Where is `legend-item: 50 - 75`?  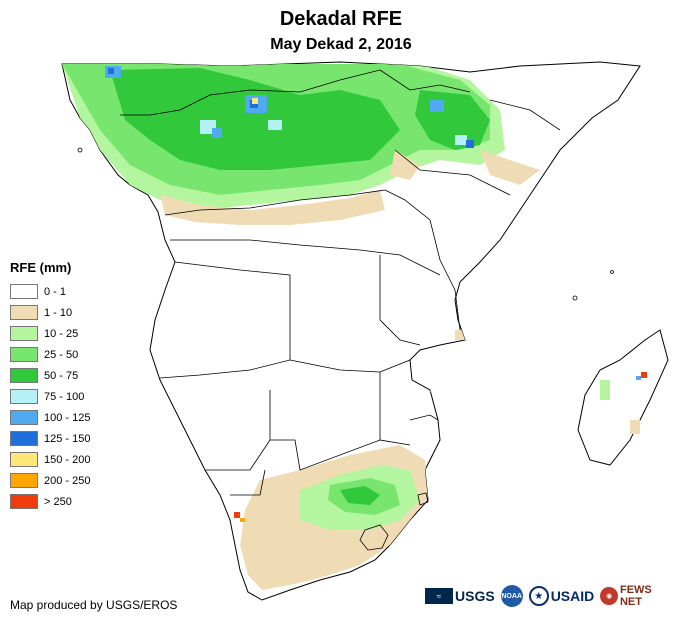 legend-item: 50 - 75 is located at coordinates (50, 375).